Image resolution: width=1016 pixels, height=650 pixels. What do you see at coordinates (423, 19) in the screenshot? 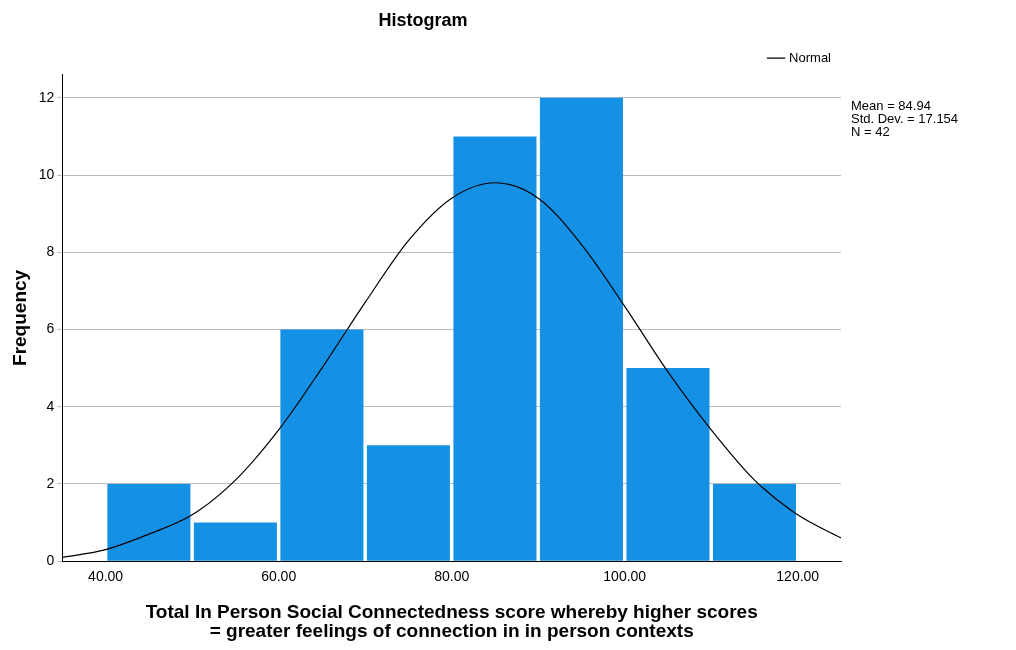
I see `chart-title: Histogram` at bounding box center [423, 19].